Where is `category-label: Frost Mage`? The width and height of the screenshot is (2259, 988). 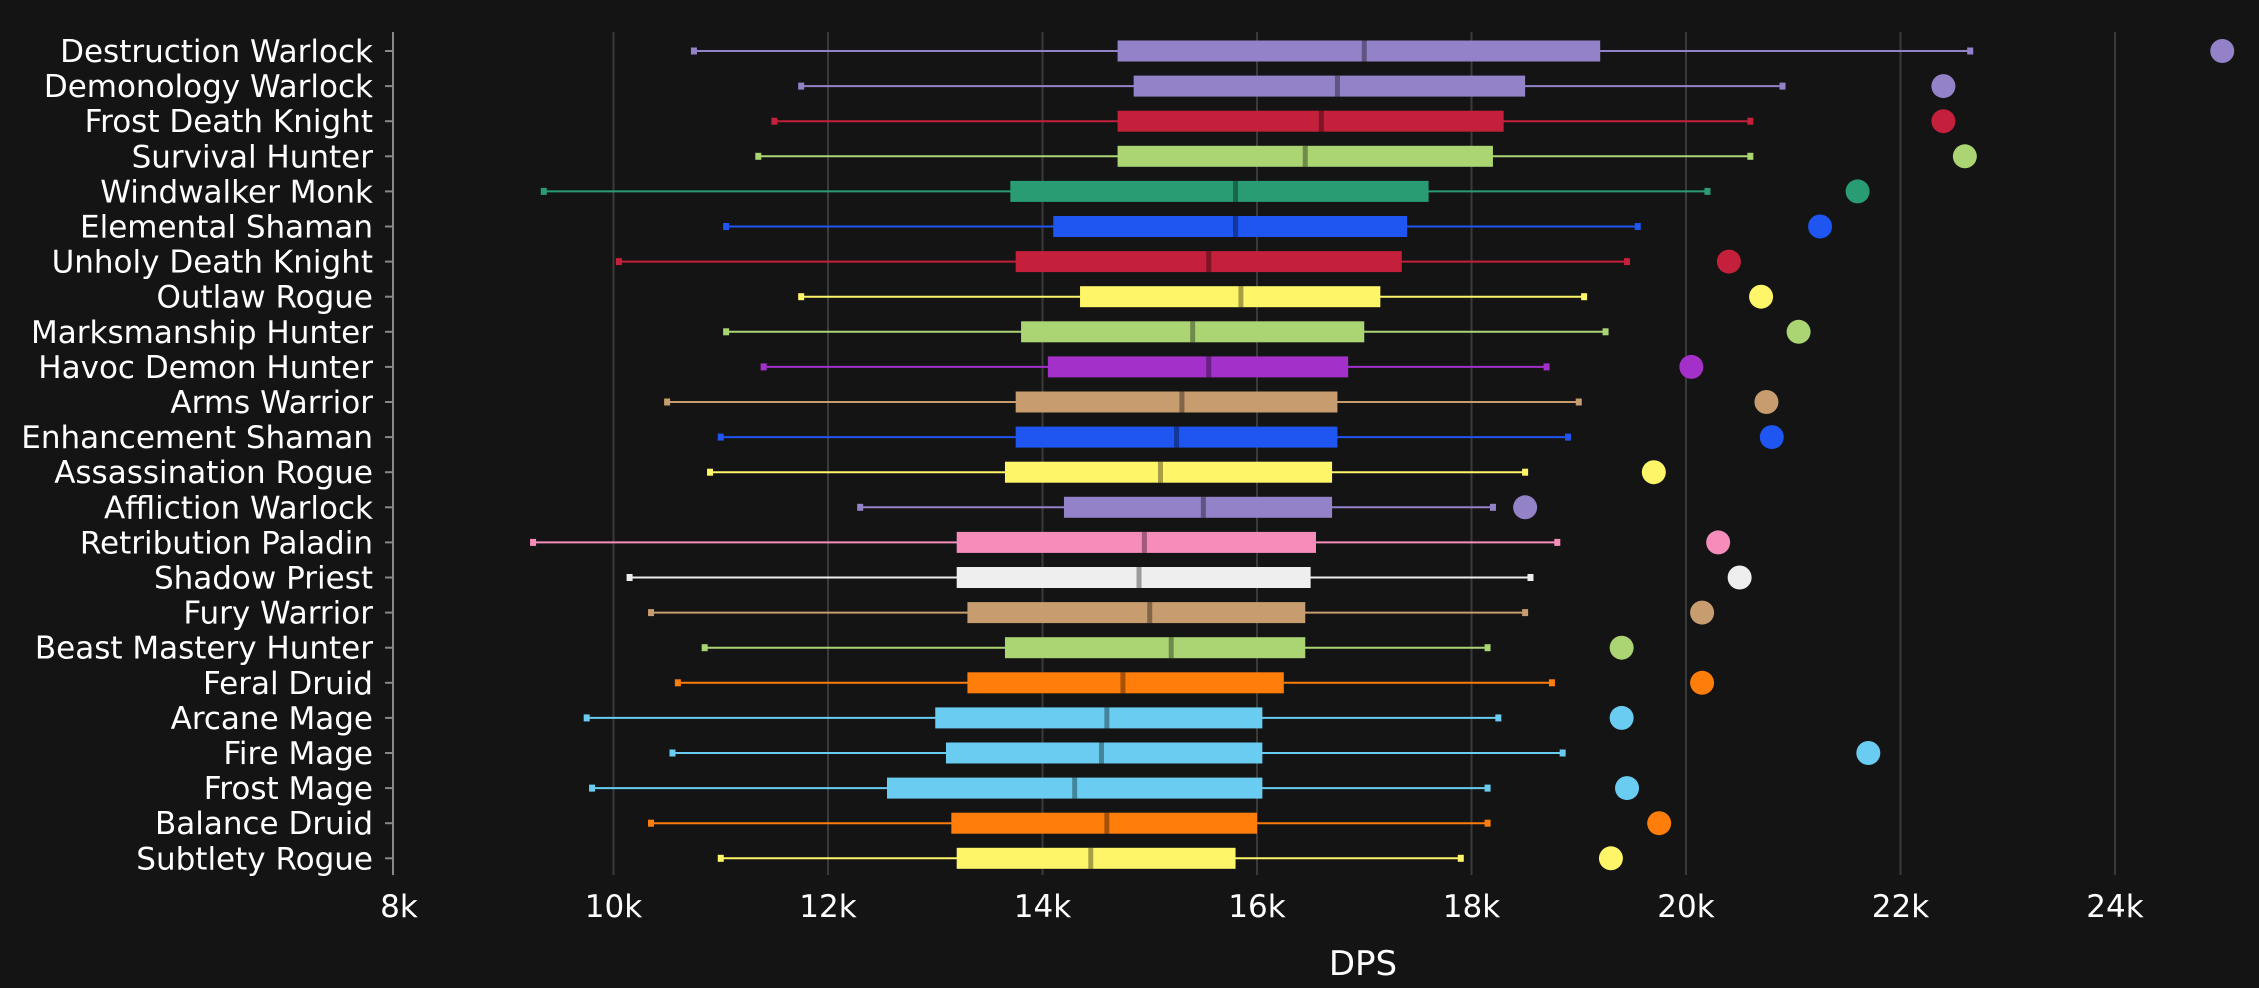
category-label: Frost Mage is located at coordinates (288, 789).